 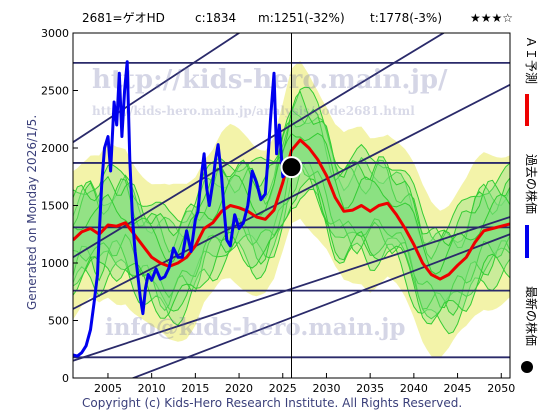 What do you see at coordinates (531, 316) in the screenshot?
I see `legend-latest-label: 最新の株価` at bounding box center [531, 316].